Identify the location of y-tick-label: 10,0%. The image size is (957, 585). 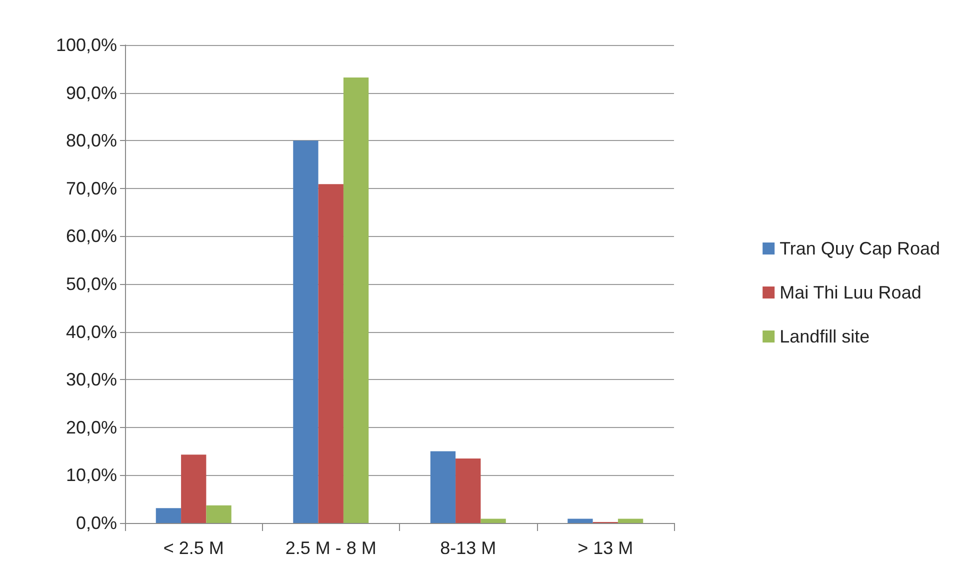
(91, 475).